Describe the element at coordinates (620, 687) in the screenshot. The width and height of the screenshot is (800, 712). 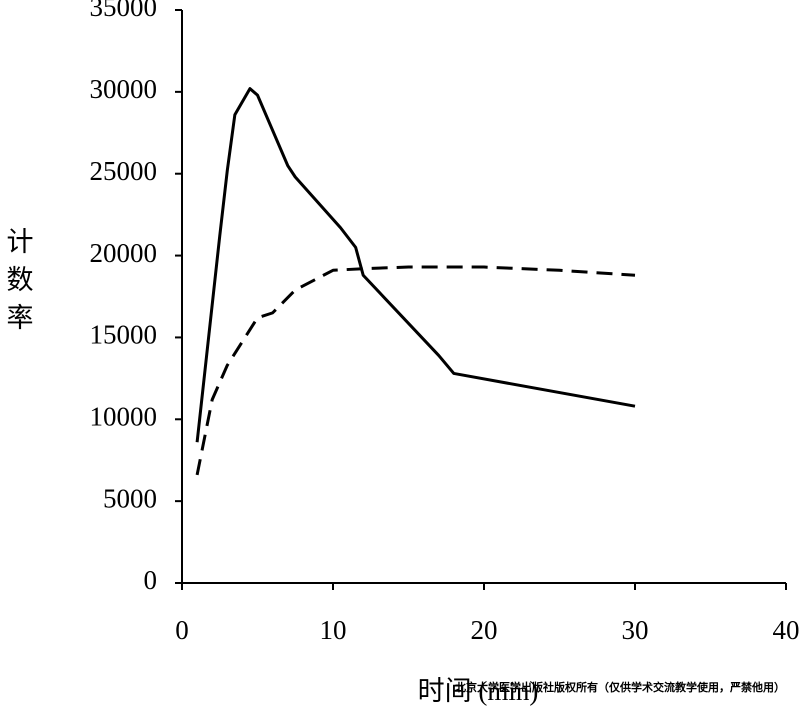
I see `watermark: 北京大学医学出版社版权所有（仅供学术交流教学使用，严禁他用）` at that location.